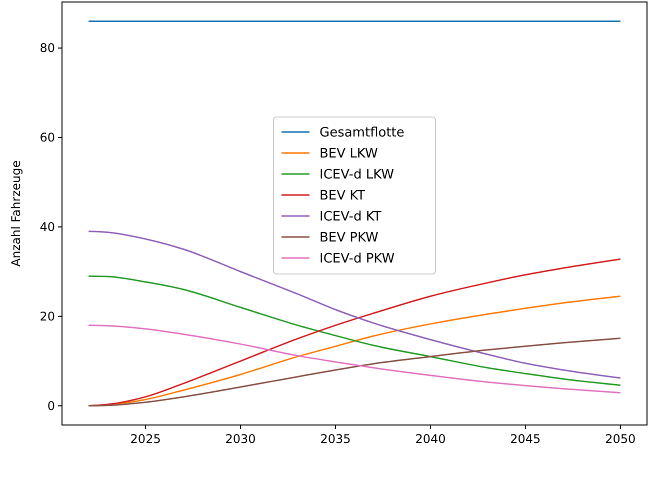 The height and width of the screenshot is (480, 659). I want to click on x-tick-label: 2050, so click(620, 439).